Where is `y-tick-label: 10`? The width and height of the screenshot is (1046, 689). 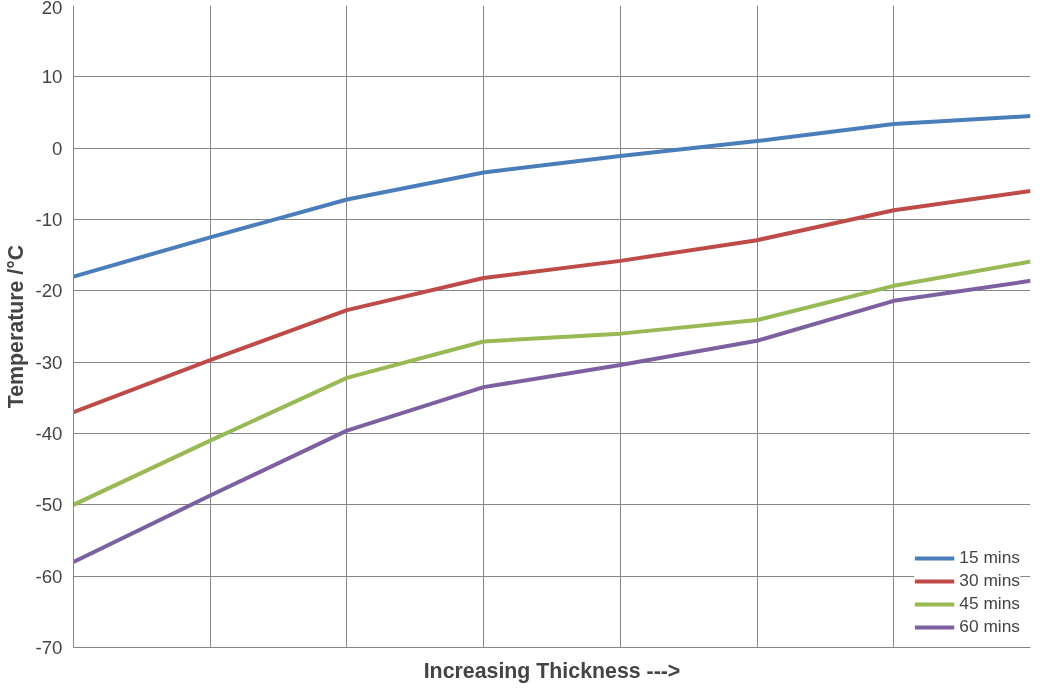
y-tick-label: 10 is located at coordinates (52, 77).